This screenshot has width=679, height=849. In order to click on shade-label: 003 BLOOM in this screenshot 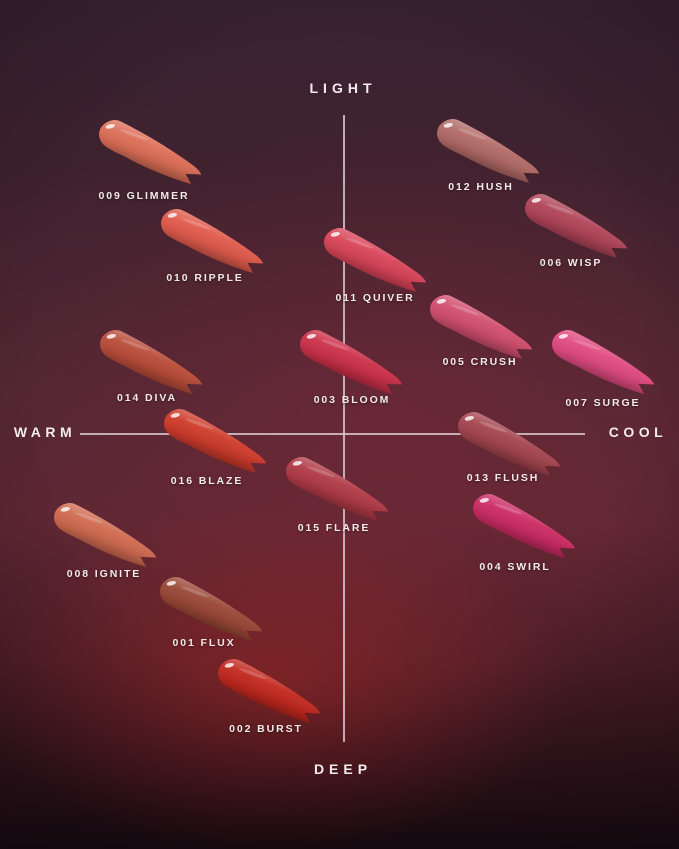, I will do `click(352, 400)`.